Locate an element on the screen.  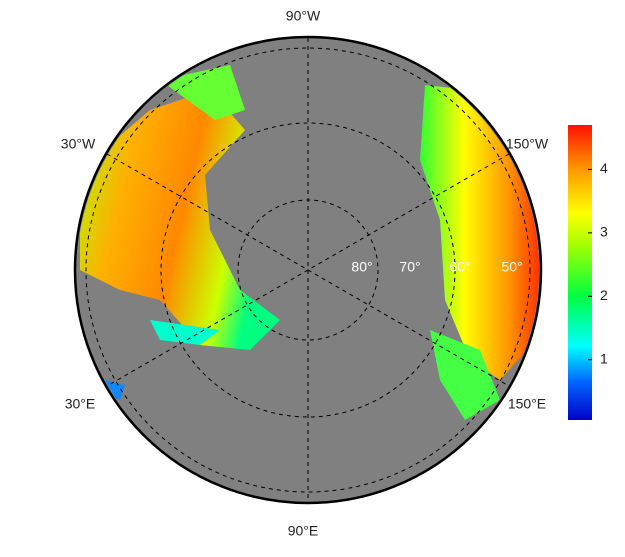
longitude-label: 90°E is located at coordinates (303, 531).